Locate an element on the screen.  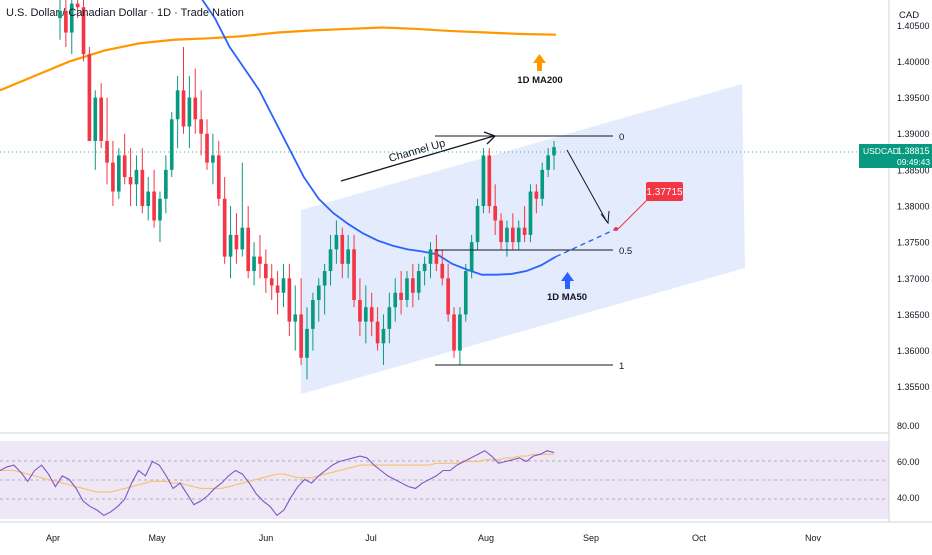
projection-up is located at coordinates (632, 214).